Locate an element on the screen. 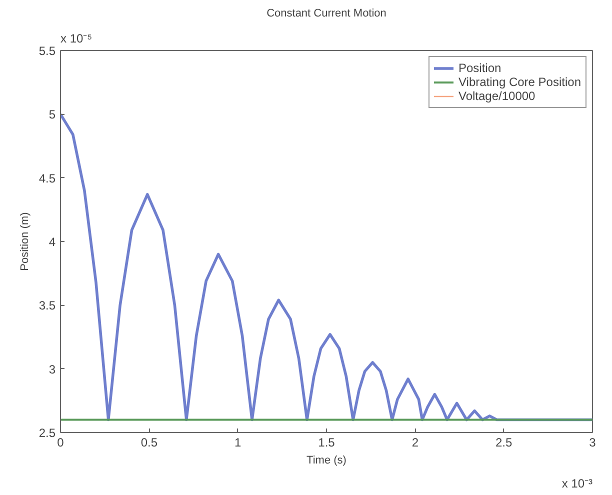  y-tick-label: 4.5 is located at coordinates (47, 178).